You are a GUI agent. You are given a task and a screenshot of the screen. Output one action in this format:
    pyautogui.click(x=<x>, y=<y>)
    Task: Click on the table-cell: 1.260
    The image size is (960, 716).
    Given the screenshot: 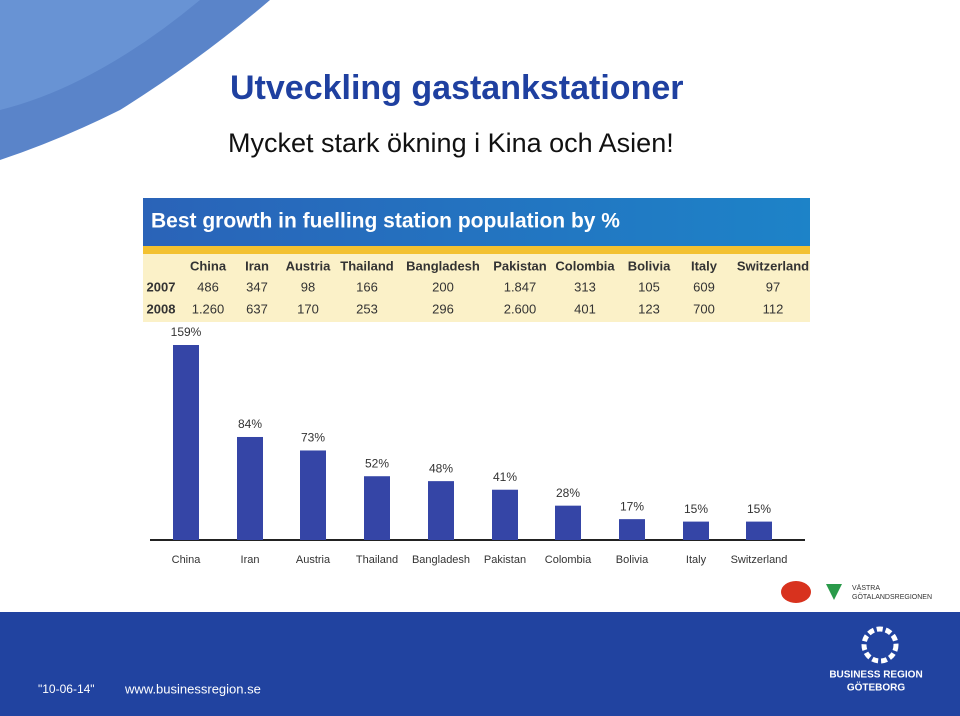 What is the action you would take?
    pyautogui.click(x=208, y=308)
    